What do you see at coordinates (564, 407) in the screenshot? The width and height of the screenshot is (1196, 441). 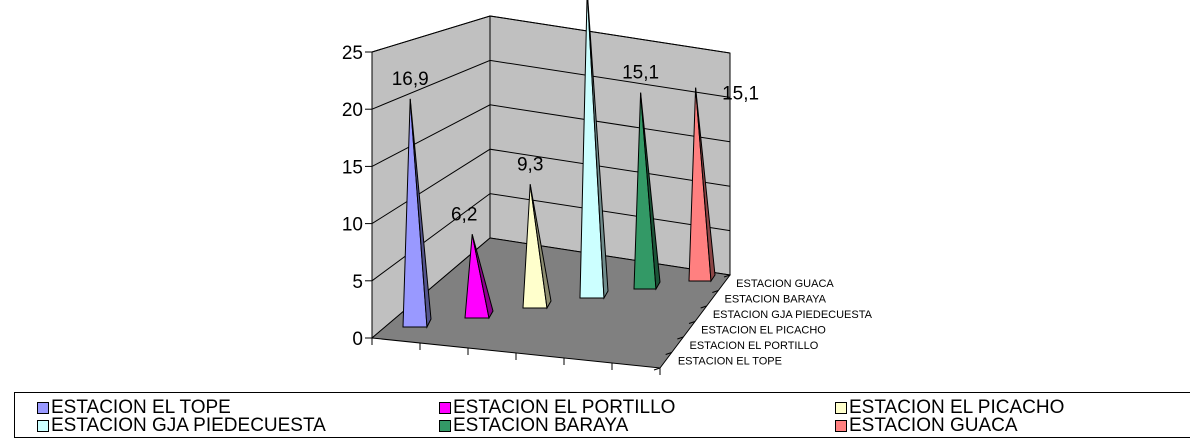 I see `legend-label: ESTACION EL PORTILLO` at bounding box center [564, 407].